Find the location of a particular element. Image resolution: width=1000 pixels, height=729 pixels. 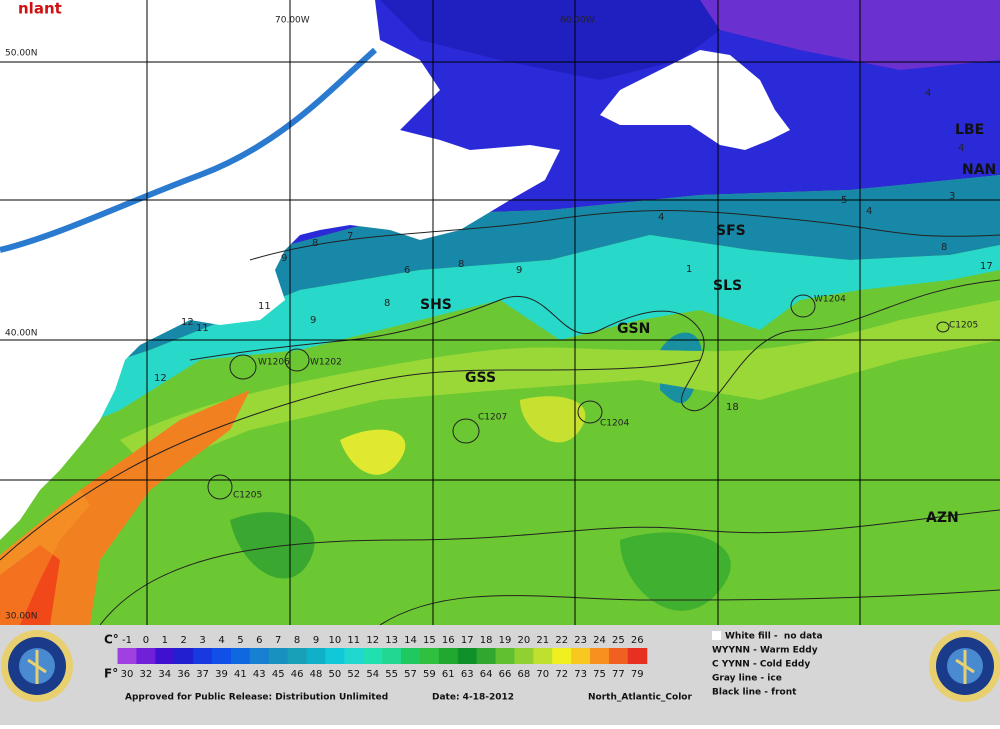

celsius-tick: 10 is located at coordinates (335, 640).